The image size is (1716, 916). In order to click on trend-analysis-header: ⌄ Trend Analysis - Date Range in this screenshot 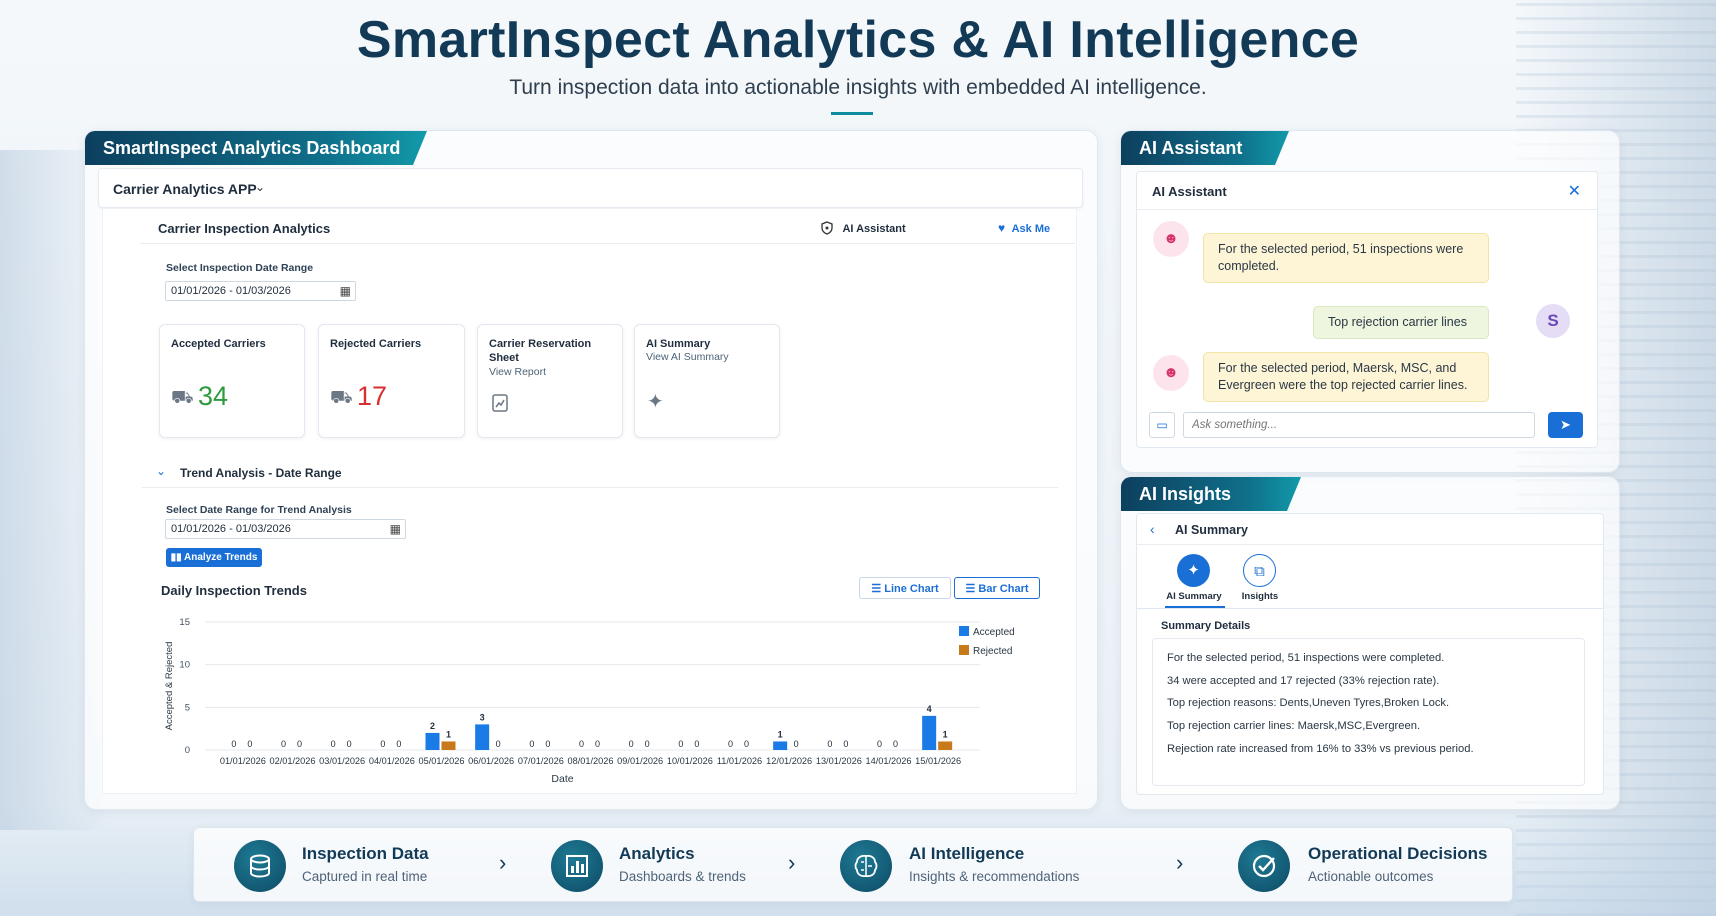, I will do `click(600, 472)`.